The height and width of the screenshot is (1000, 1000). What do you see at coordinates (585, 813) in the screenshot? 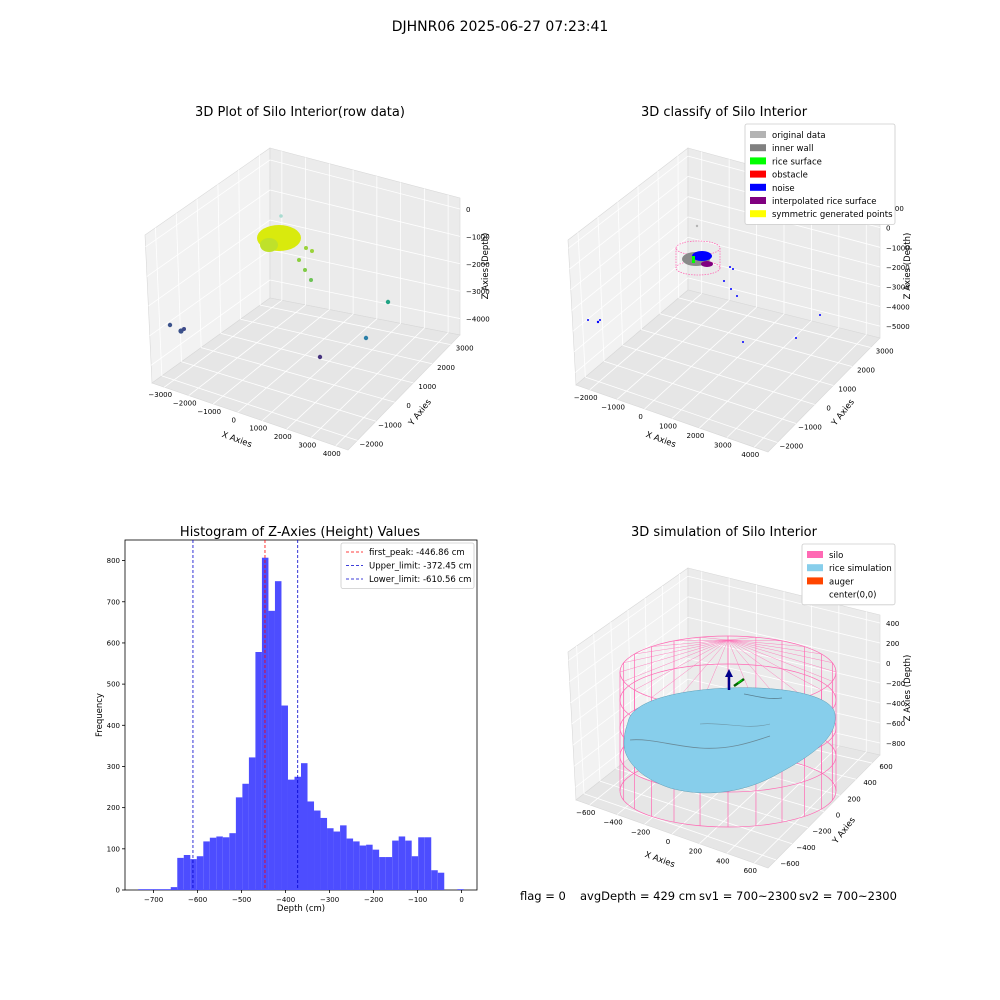
I see `x-tick-label: −600` at bounding box center [585, 813].